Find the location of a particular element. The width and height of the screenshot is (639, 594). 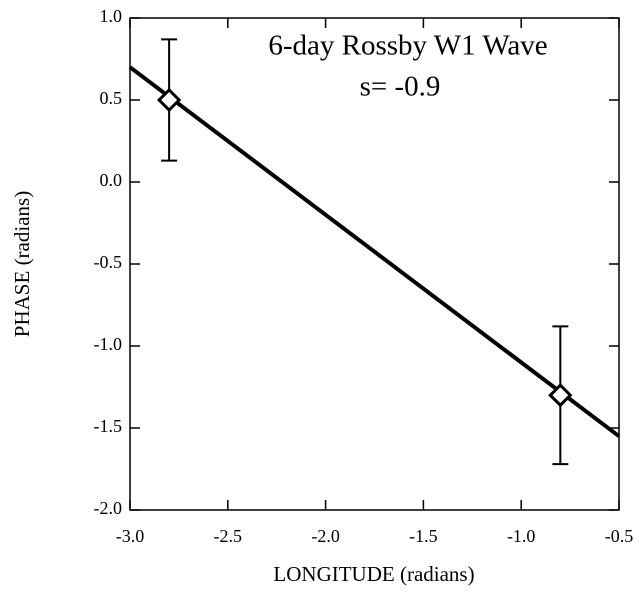

x-tick-label: -0.5 is located at coordinates (619, 536).